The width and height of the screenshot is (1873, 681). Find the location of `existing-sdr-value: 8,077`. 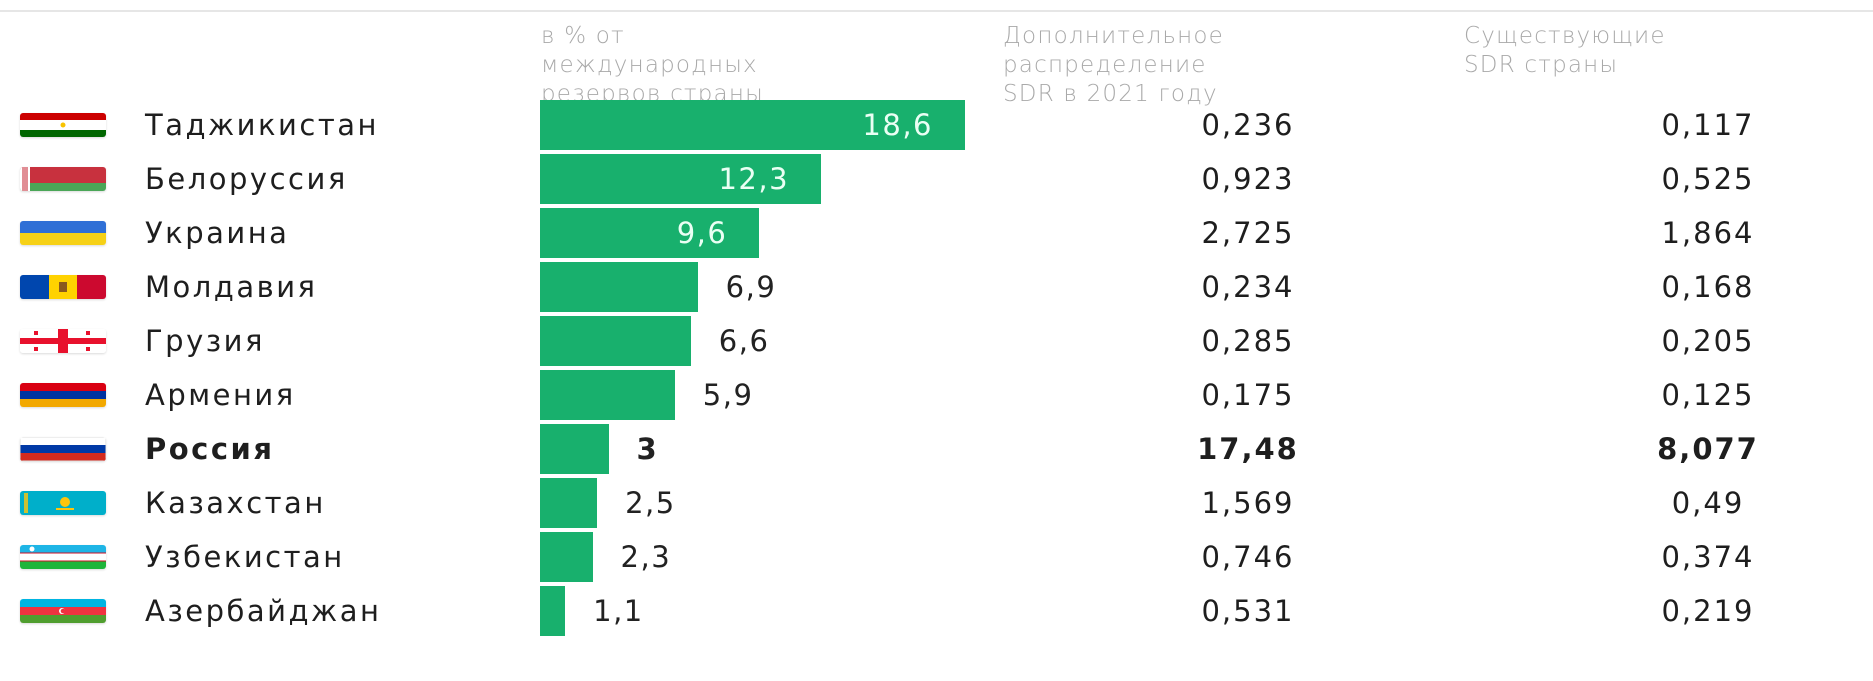

existing-sdr-value: 8,077 is located at coordinates (1708, 449).